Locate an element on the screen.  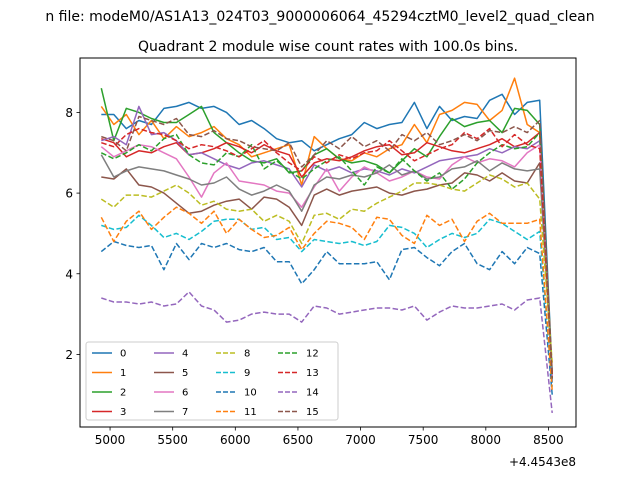
legend-label-8: 8 is located at coordinates (247, 354).